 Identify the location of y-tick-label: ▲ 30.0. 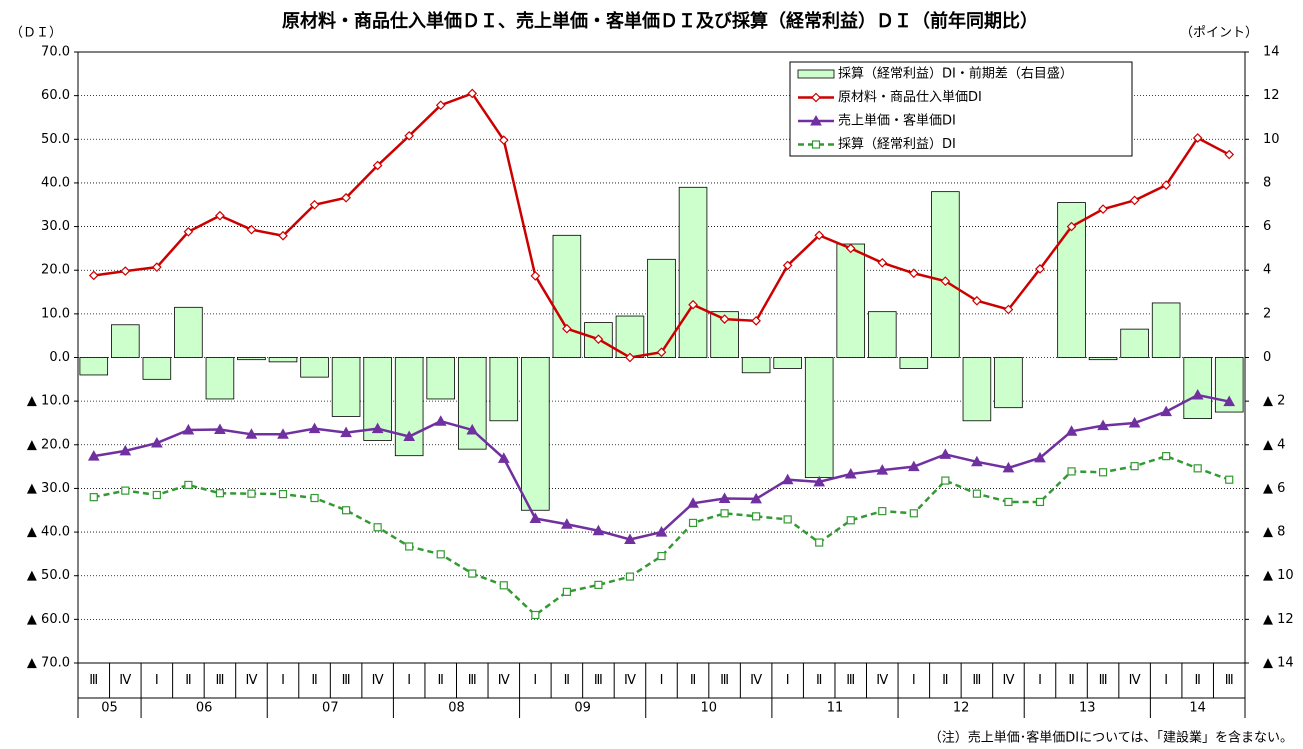
(48, 488).